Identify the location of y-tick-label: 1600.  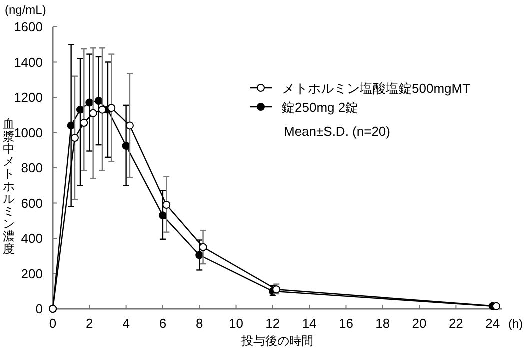
(28, 27).